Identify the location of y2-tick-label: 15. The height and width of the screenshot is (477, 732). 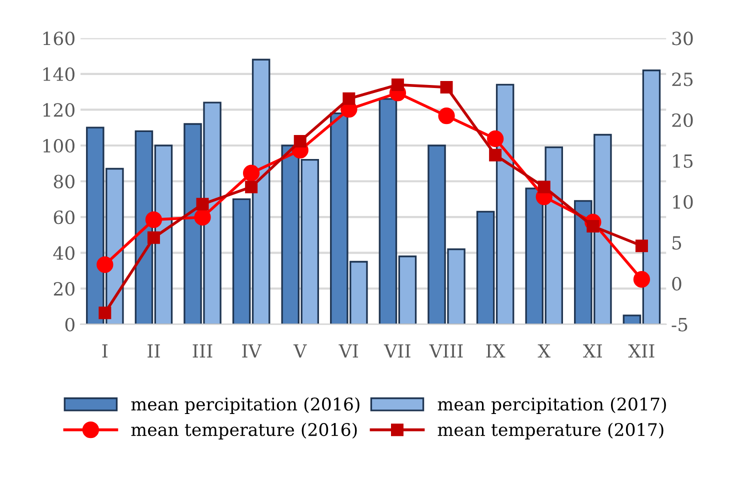
(683, 161).